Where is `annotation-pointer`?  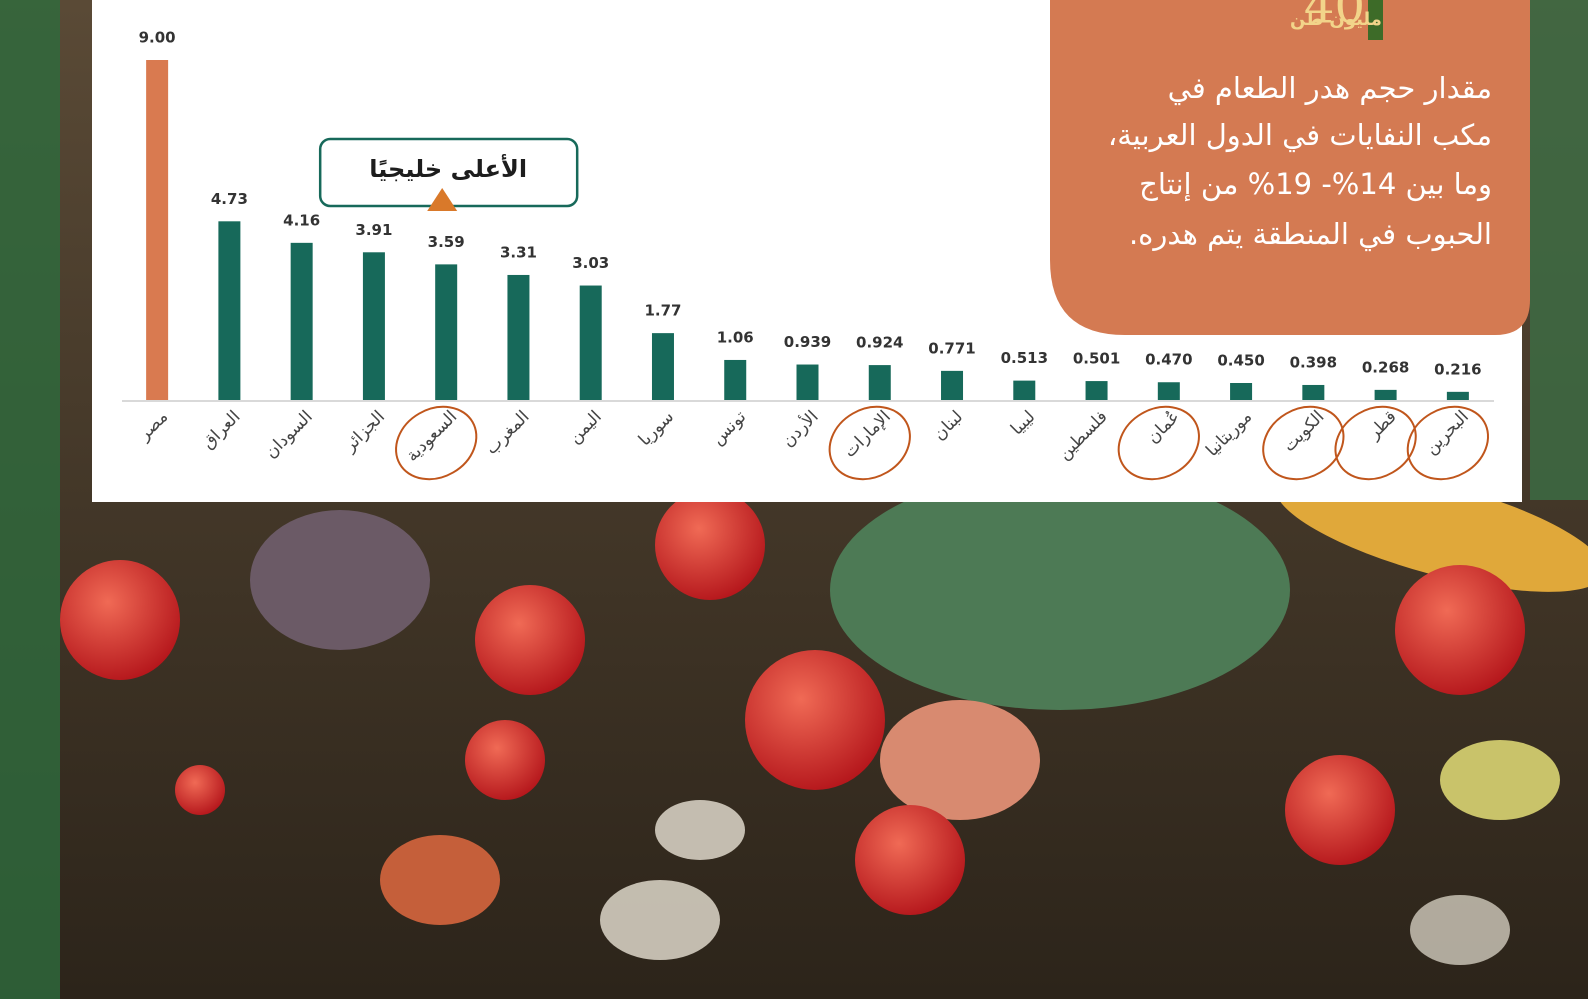
annotation-pointer is located at coordinates (442, 199).